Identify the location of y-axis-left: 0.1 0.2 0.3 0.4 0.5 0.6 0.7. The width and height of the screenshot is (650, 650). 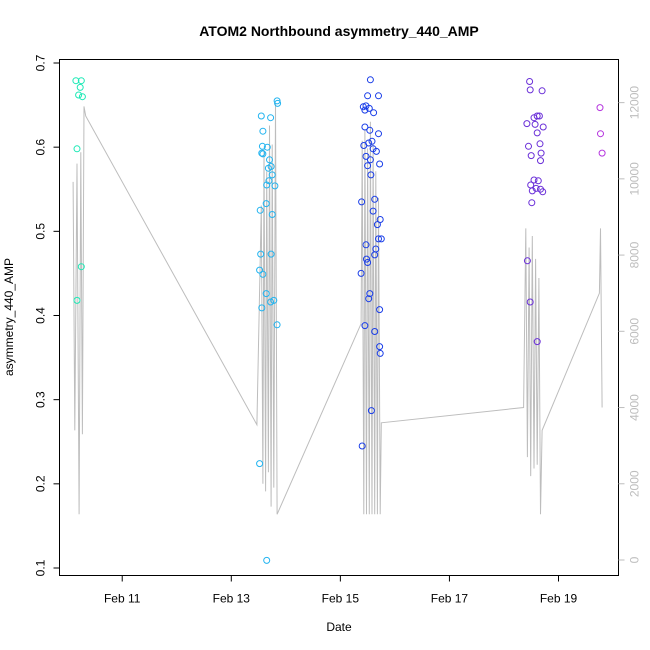
(47, 315).